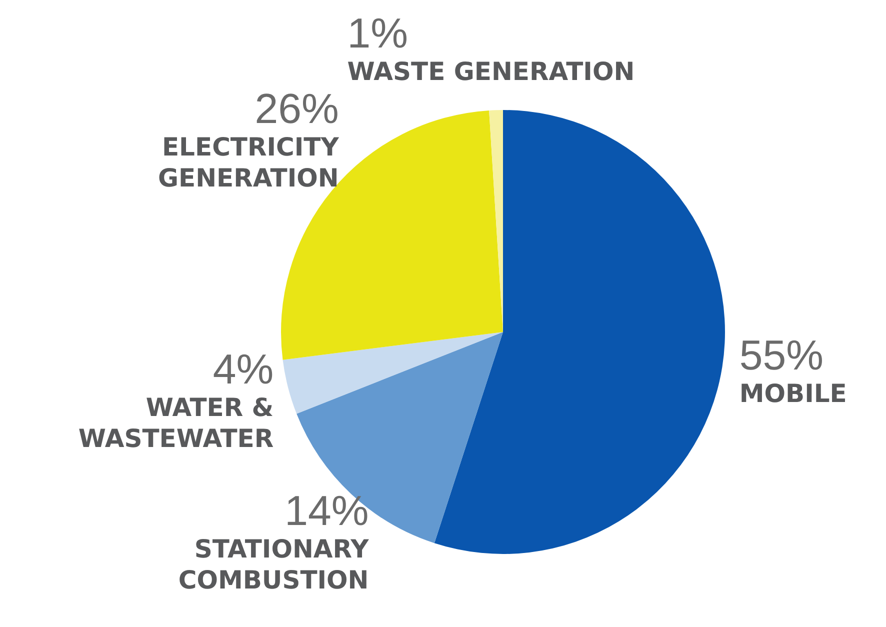 The height and width of the screenshot is (627, 886). Describe the element at coordinates (274, 564) in the screenshot. I see `slice-label: STATIONARY COMBUSTION` at that location.